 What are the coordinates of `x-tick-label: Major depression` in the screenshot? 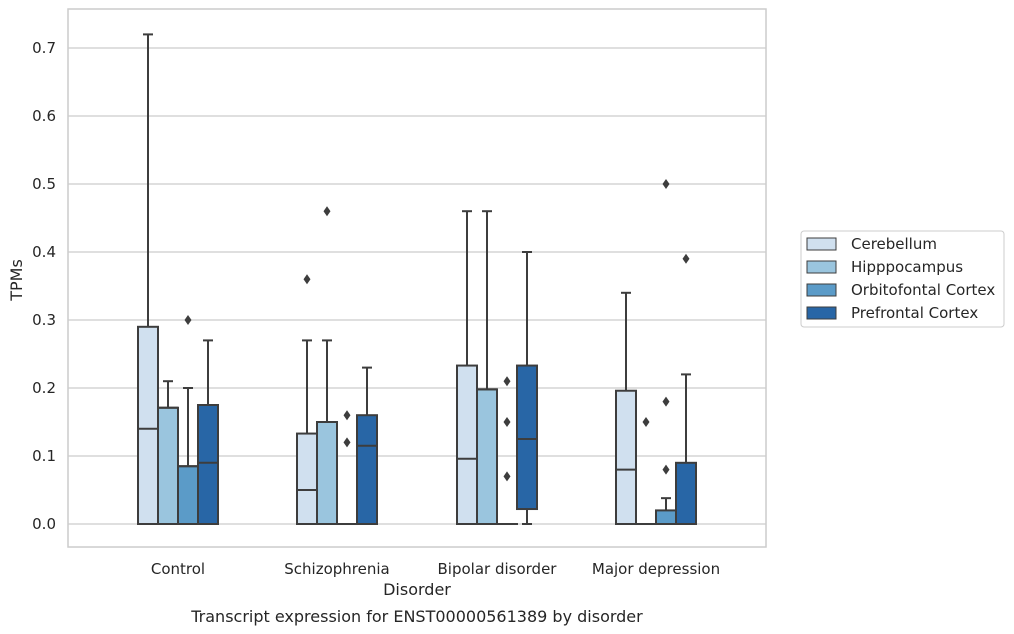 It's located at (656, 569).